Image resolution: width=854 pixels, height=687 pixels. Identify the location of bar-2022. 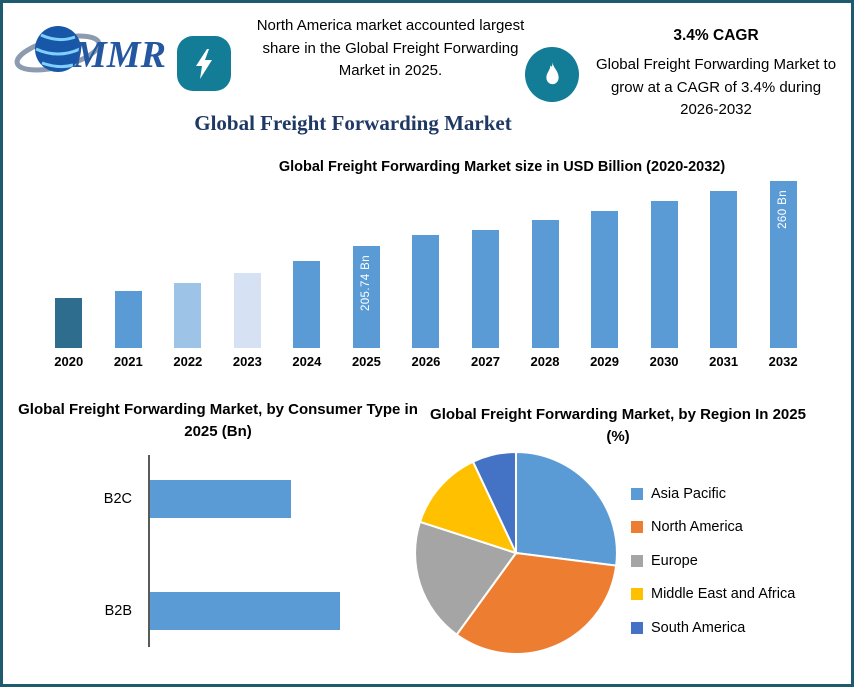
(188, 315).